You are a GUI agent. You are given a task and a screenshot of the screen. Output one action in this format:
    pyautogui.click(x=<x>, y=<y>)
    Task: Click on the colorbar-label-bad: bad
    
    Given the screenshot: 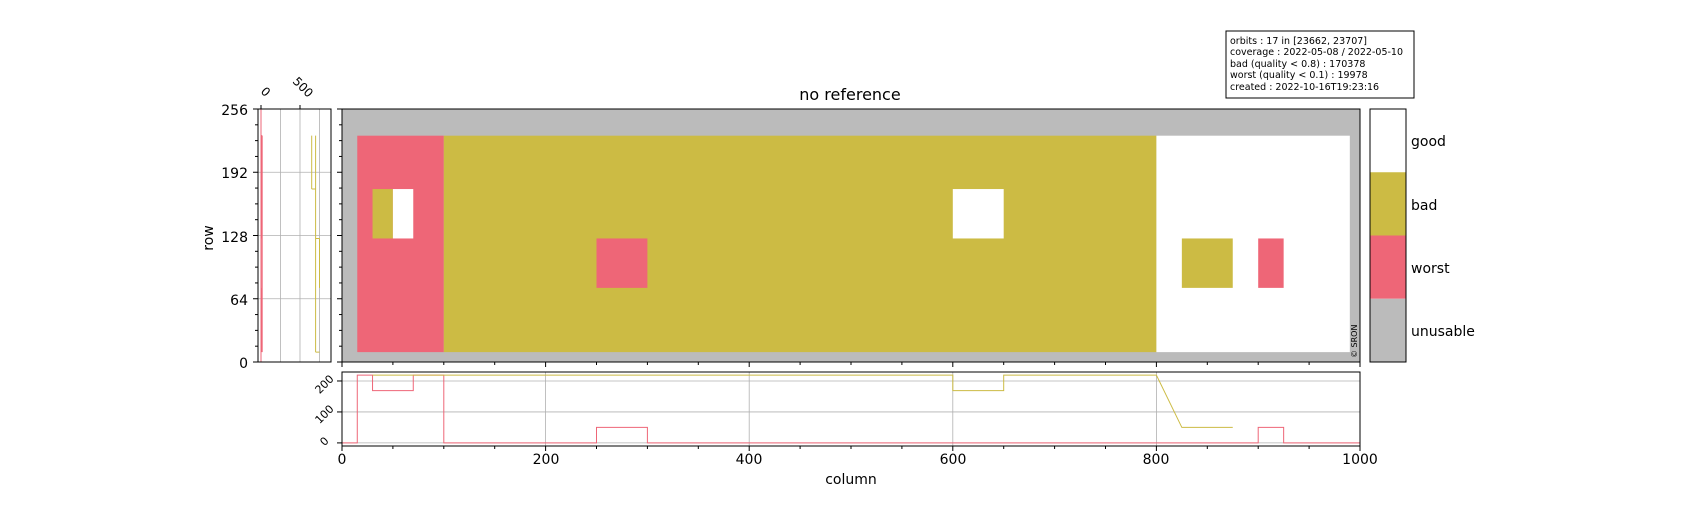 What is the action you would take?
    pyautogui.click(x=1424, y=206)
    